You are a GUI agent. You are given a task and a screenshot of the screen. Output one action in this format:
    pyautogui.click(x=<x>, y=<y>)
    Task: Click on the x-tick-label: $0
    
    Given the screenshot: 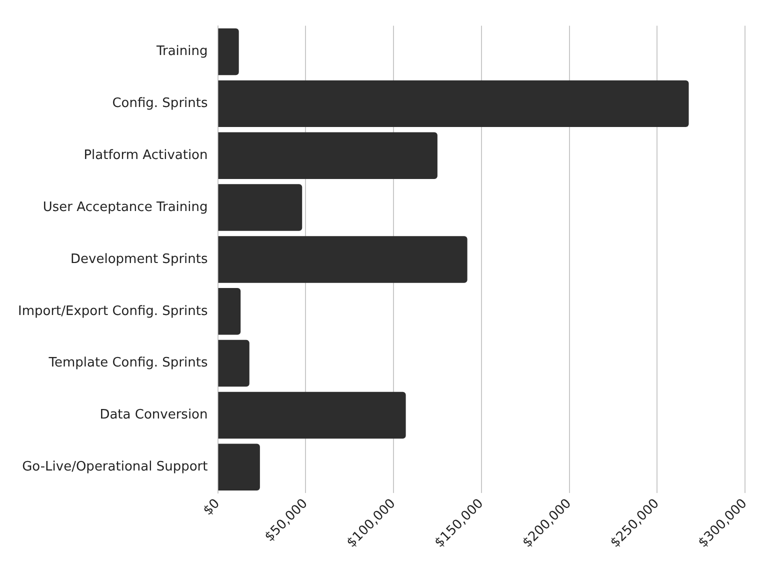 What is the action you would take?
    pyautogui.click(x=211, y=507)
    